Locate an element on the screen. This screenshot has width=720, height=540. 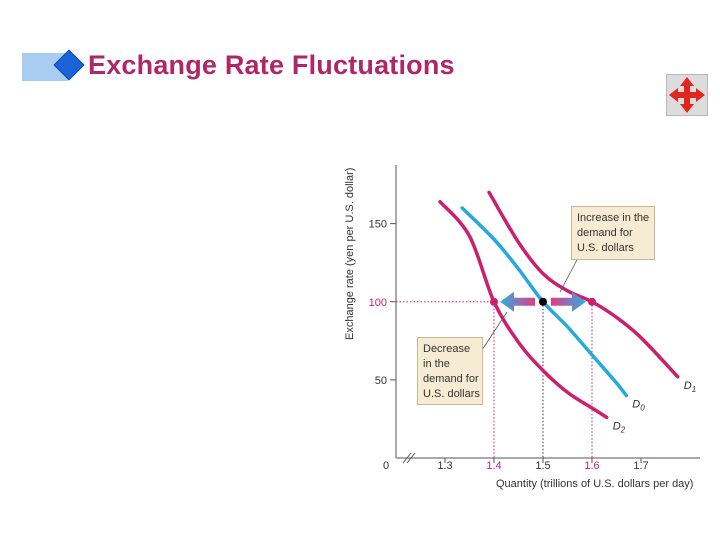
annotation-decrease-line-1: Decrease is located at coordinates (447, 349).